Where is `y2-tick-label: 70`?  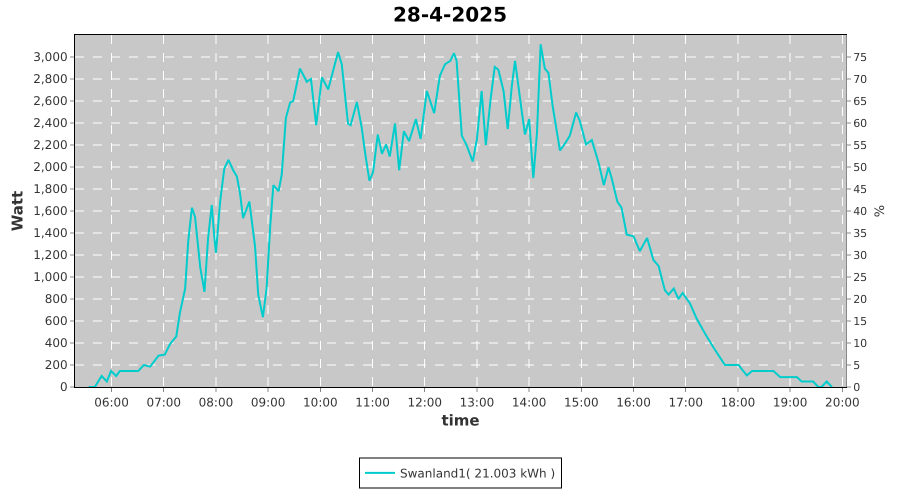 y2-tick-label: 70 is located at coordinates (860, 79).